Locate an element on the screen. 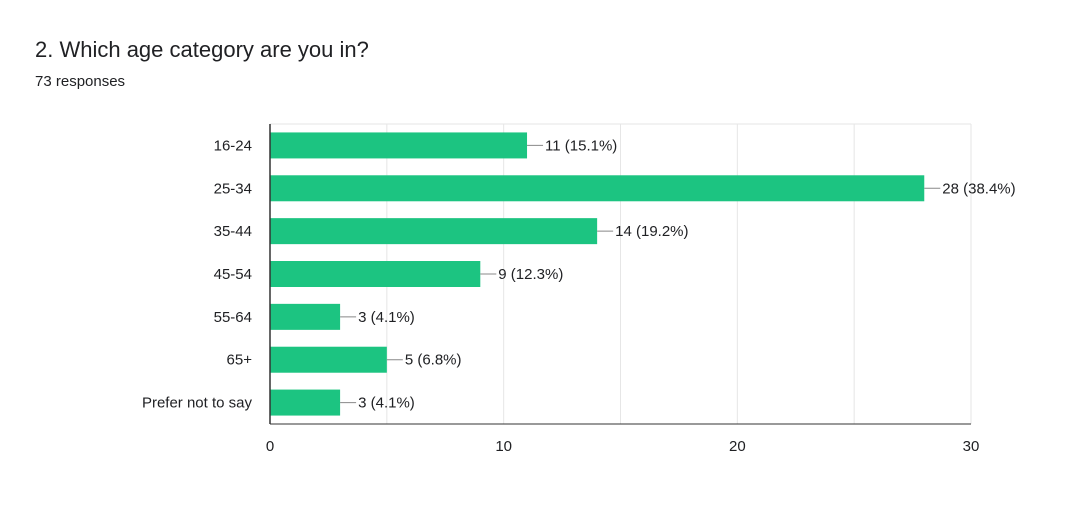 The image size is (1080, 513). data-label: 28 (38.4%) is located at coordinates (978, 188).